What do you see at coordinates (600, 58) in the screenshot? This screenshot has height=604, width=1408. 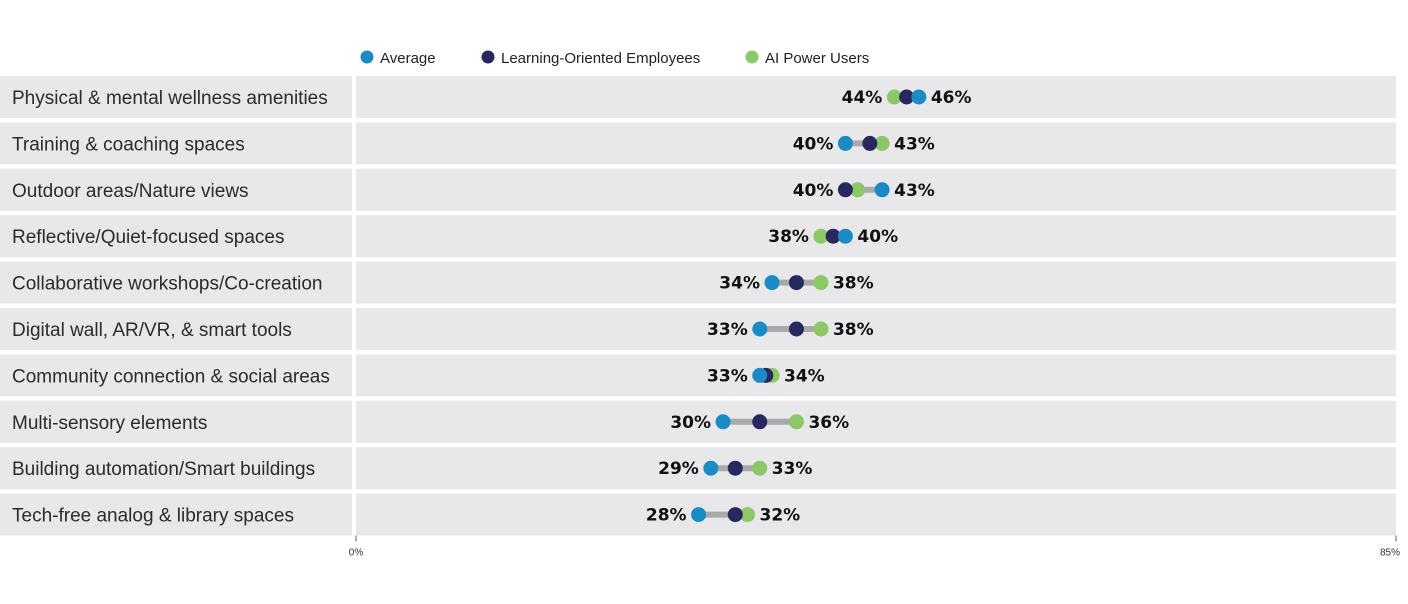 I see `legend-label: Learning-Oriented Employees` at bounding box center [600, 58].